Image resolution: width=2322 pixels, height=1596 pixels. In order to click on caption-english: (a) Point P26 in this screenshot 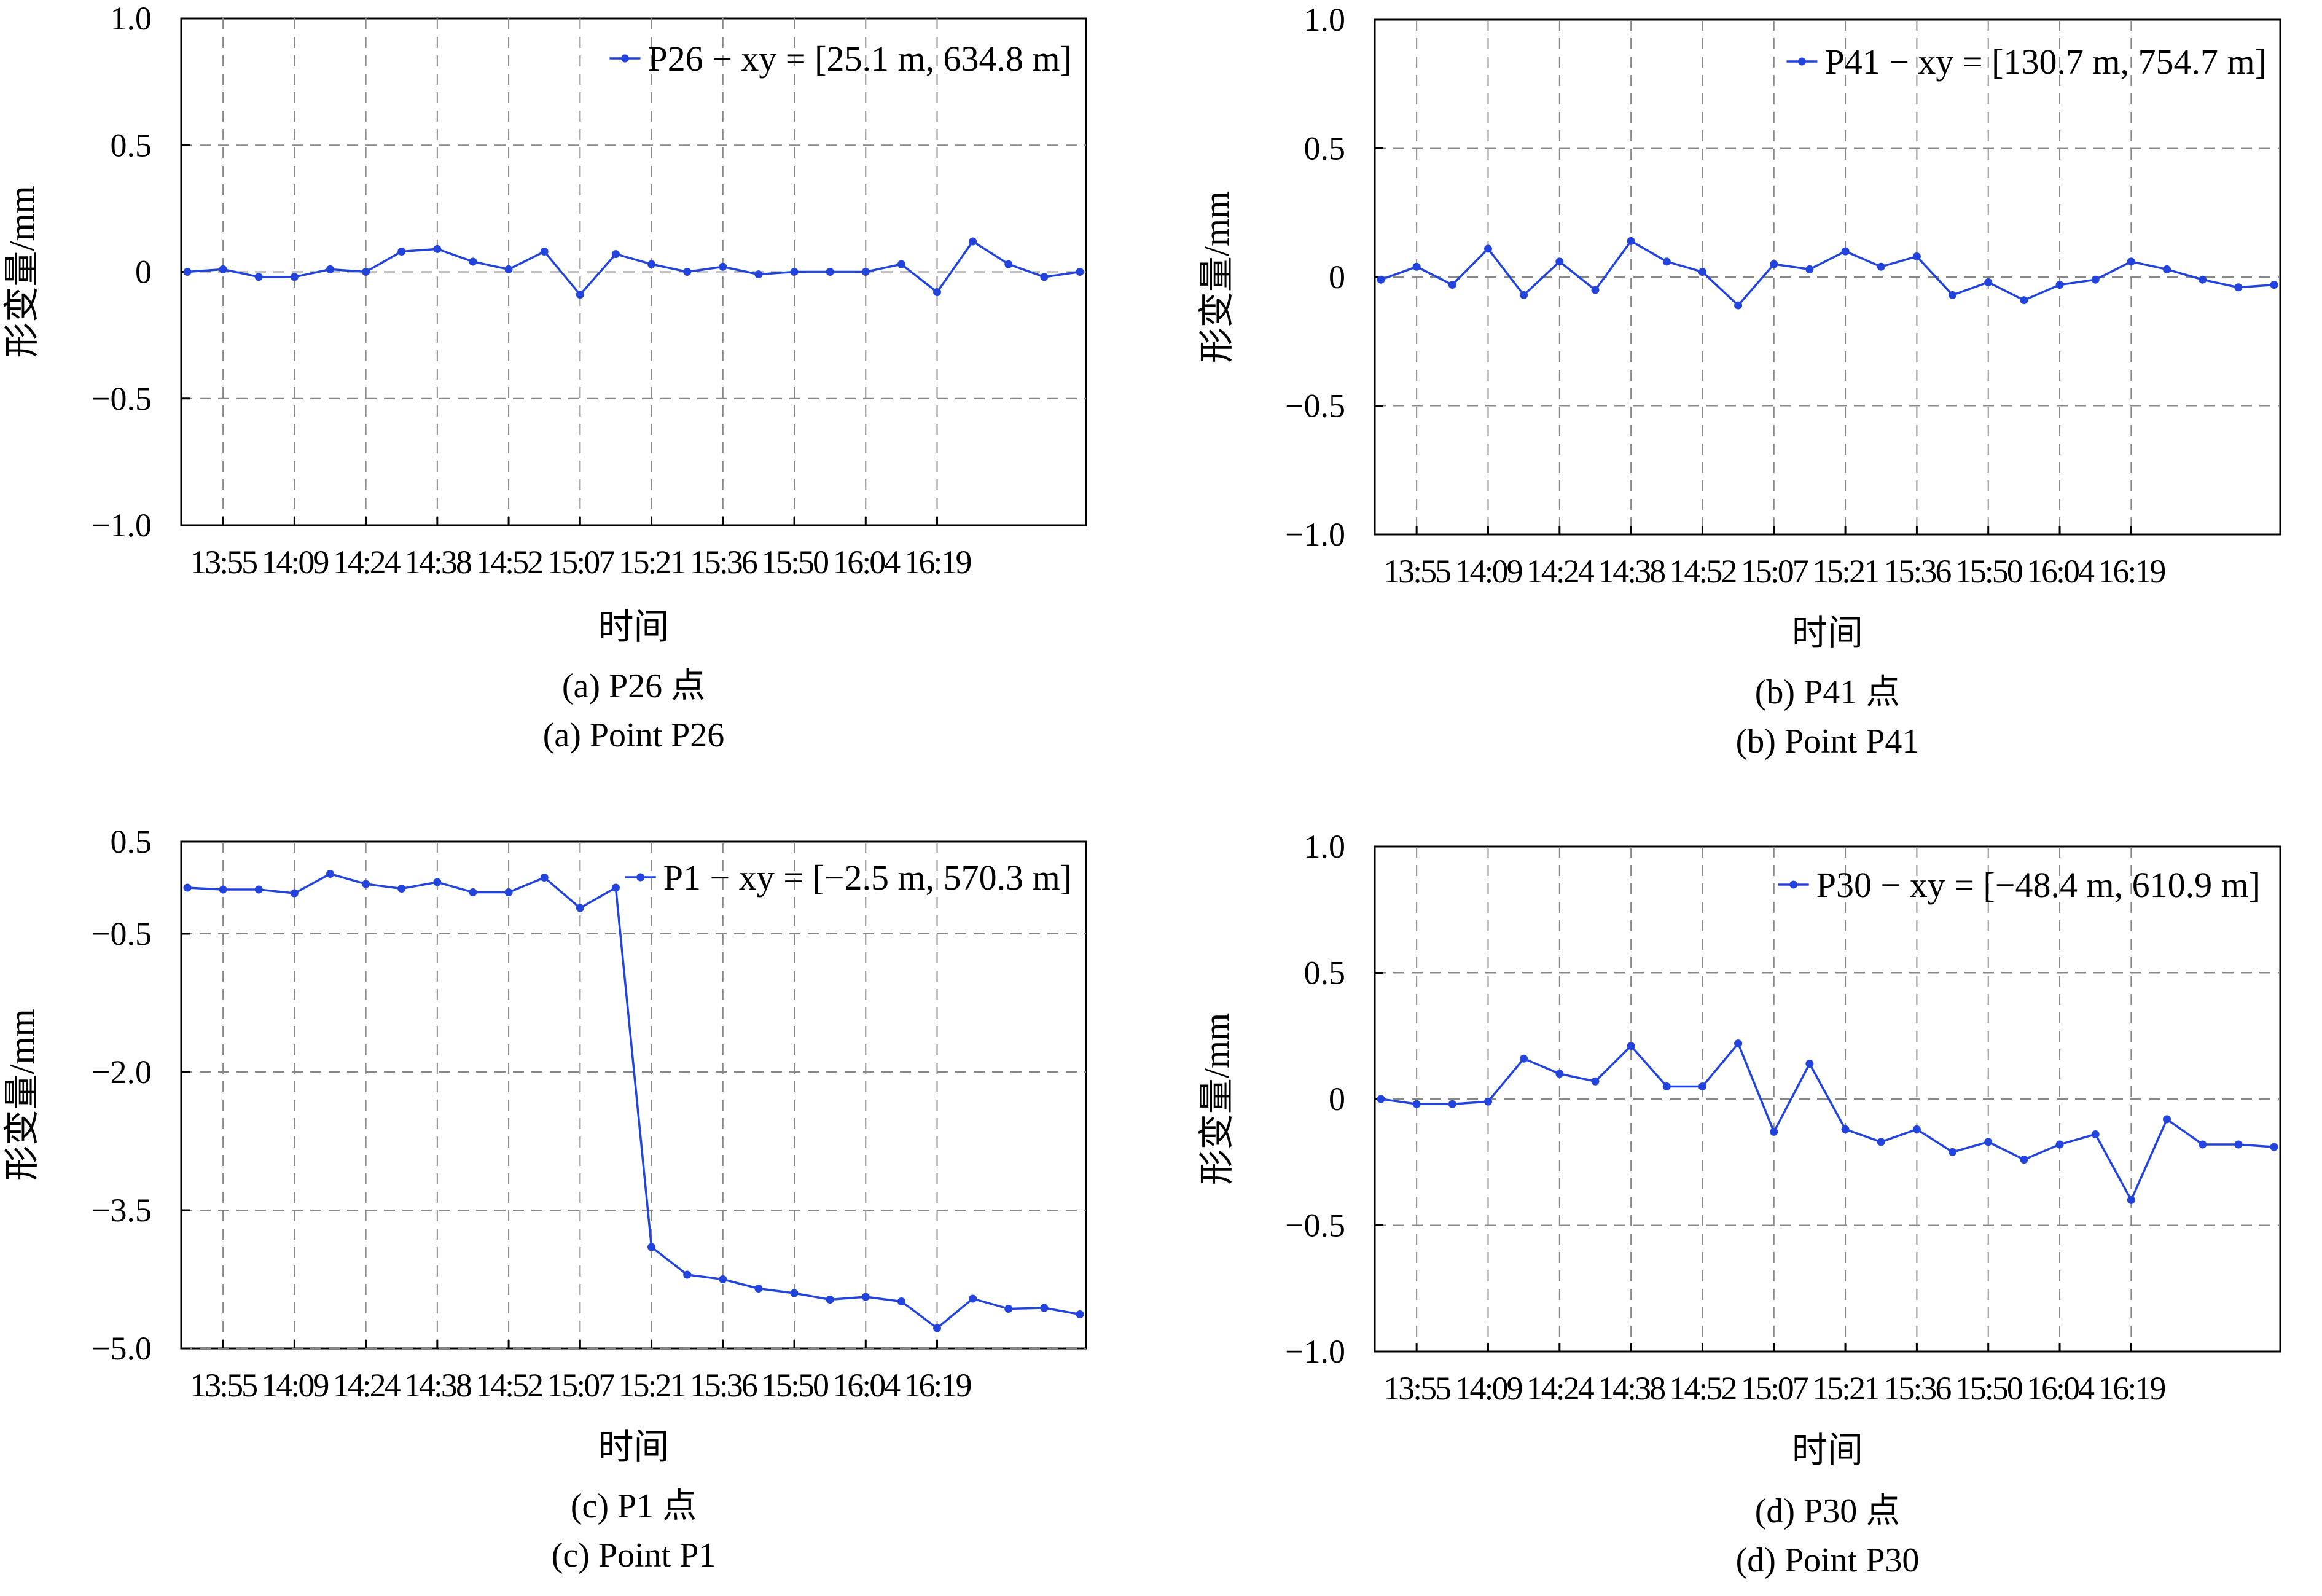, I will do `click(634, 735)`.